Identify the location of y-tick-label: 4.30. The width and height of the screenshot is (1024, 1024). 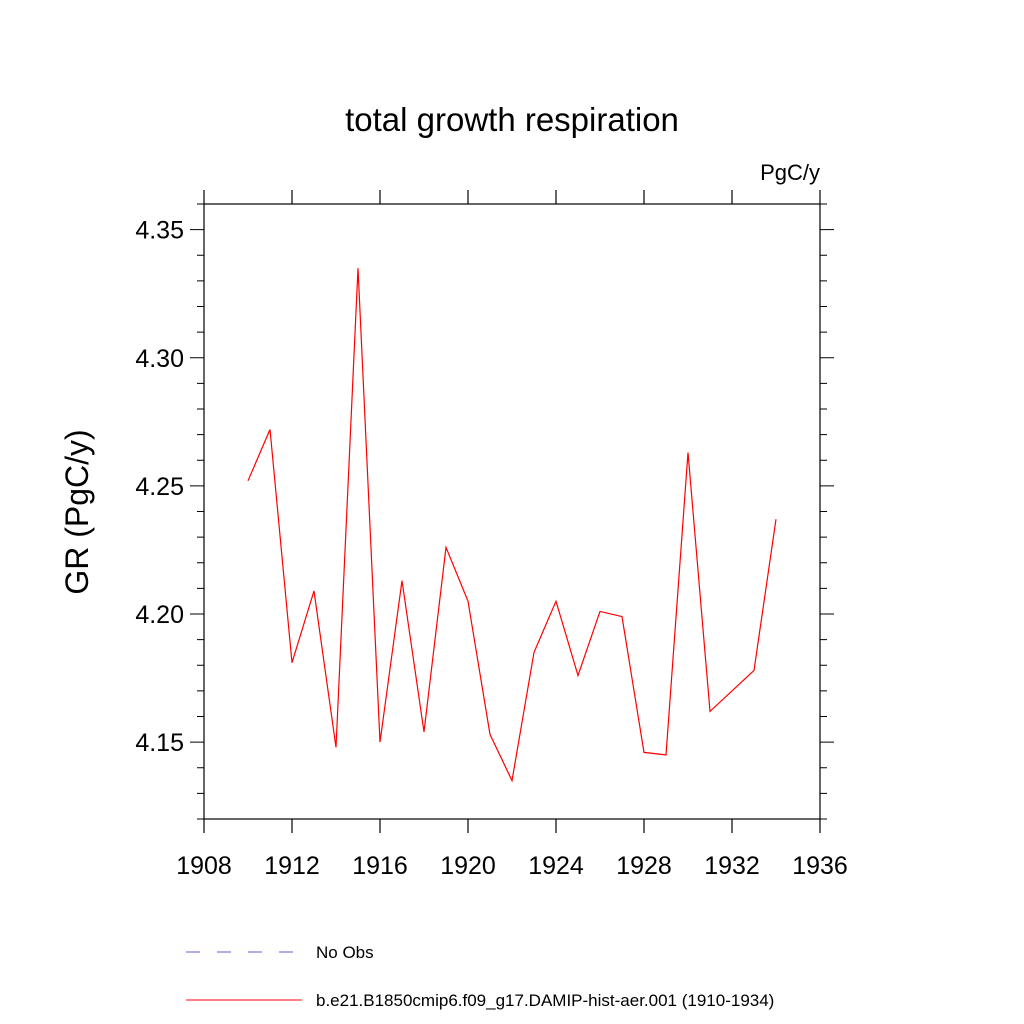
(159, 359).